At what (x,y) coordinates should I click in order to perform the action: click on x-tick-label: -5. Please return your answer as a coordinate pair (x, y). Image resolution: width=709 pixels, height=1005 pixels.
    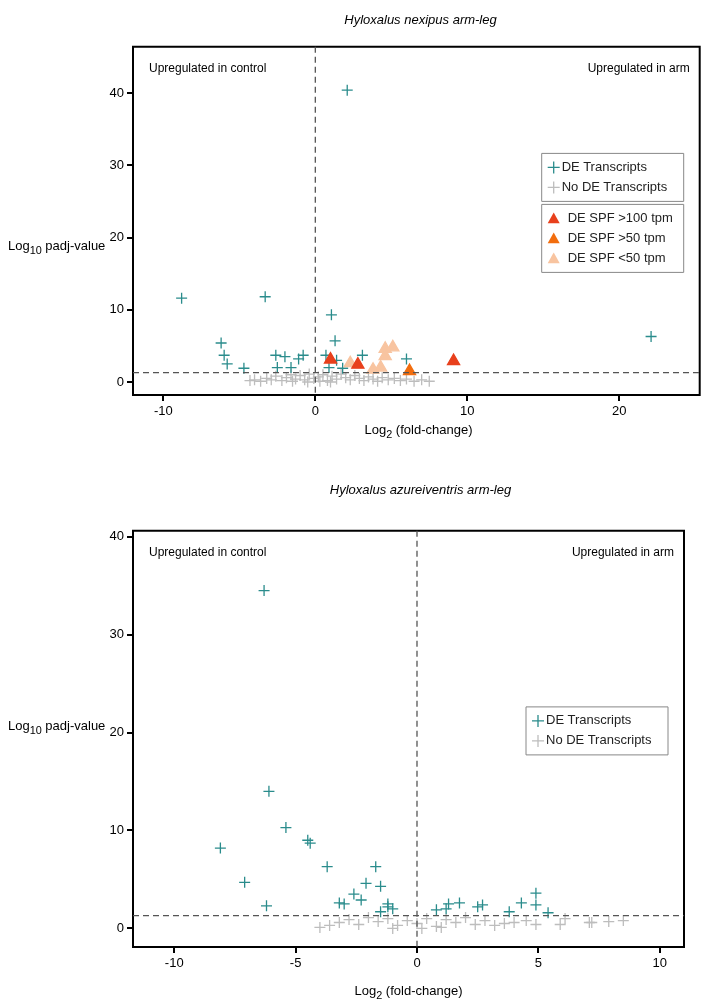
    Looking at the image, I should click on (295, 963).